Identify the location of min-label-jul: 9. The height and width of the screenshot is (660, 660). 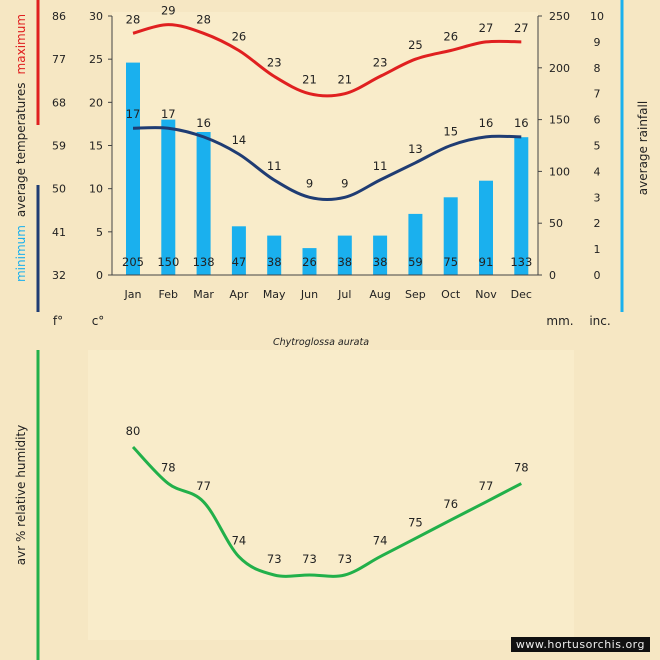
(344, 183).